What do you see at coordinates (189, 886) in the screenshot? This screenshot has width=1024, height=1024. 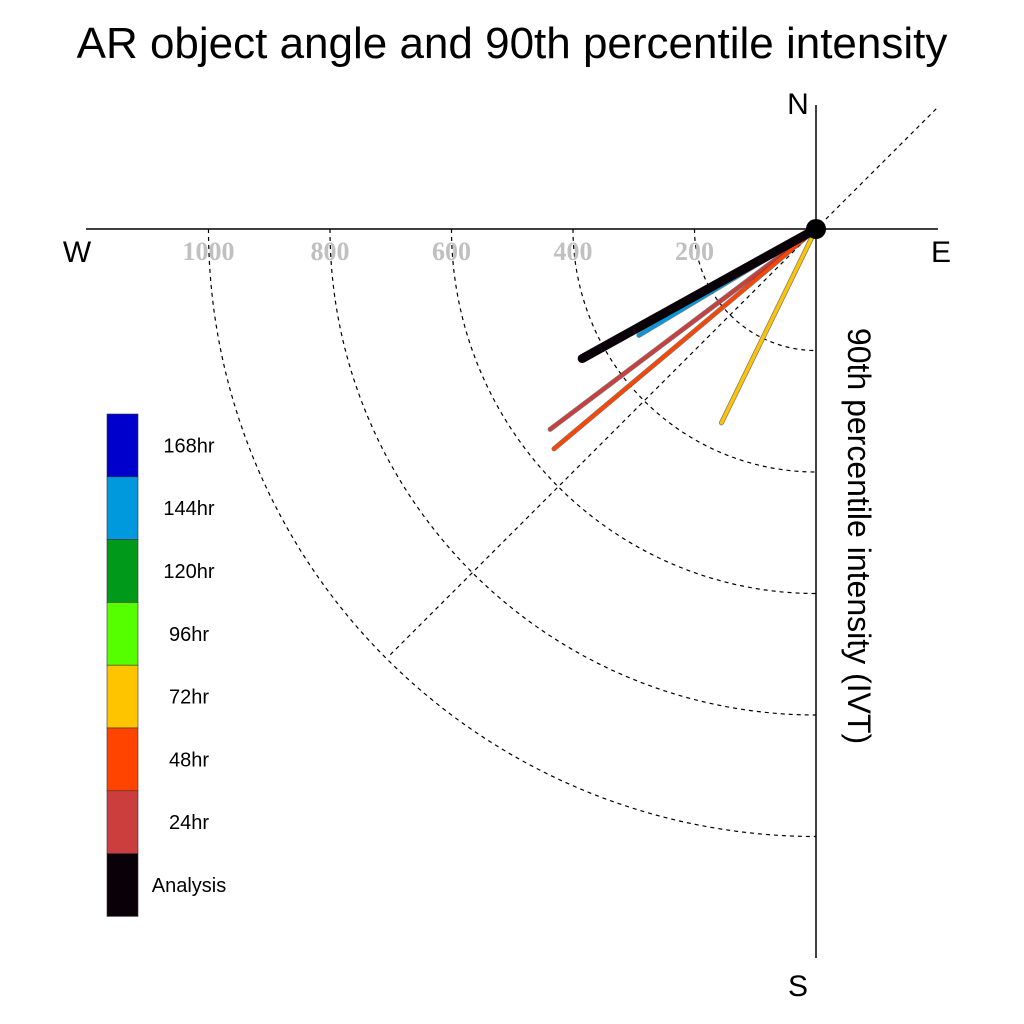 I see `legend-label-Analysis: Analysis` at bounding box center [189, 886].